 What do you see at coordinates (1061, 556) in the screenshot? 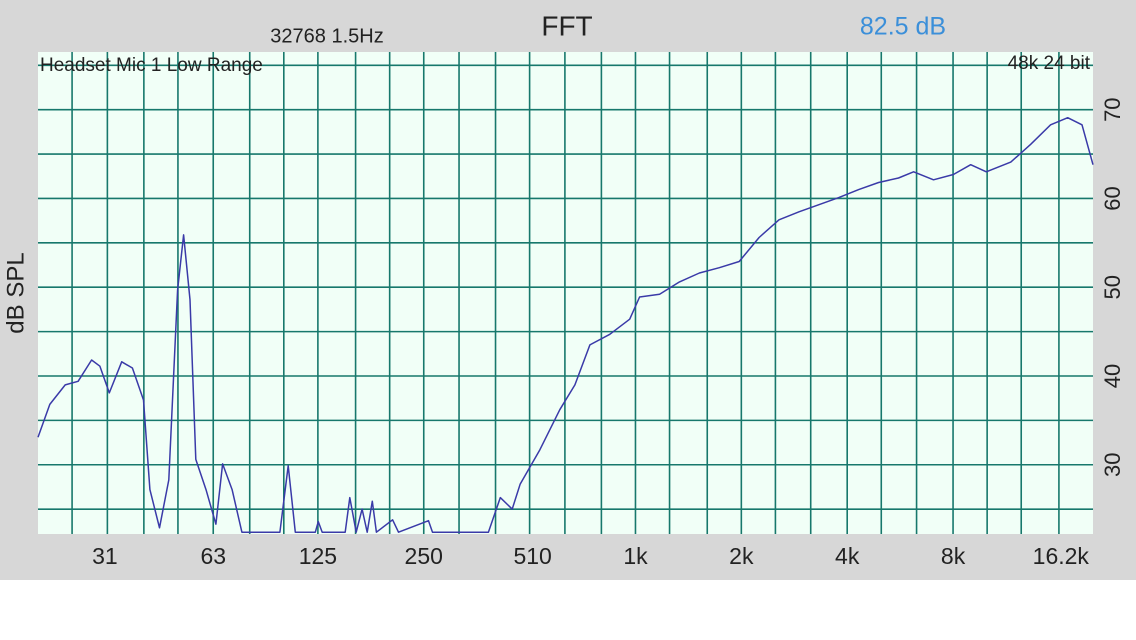
I see `x-tick-label: 16.2k` at bounding box center [1061, 556].